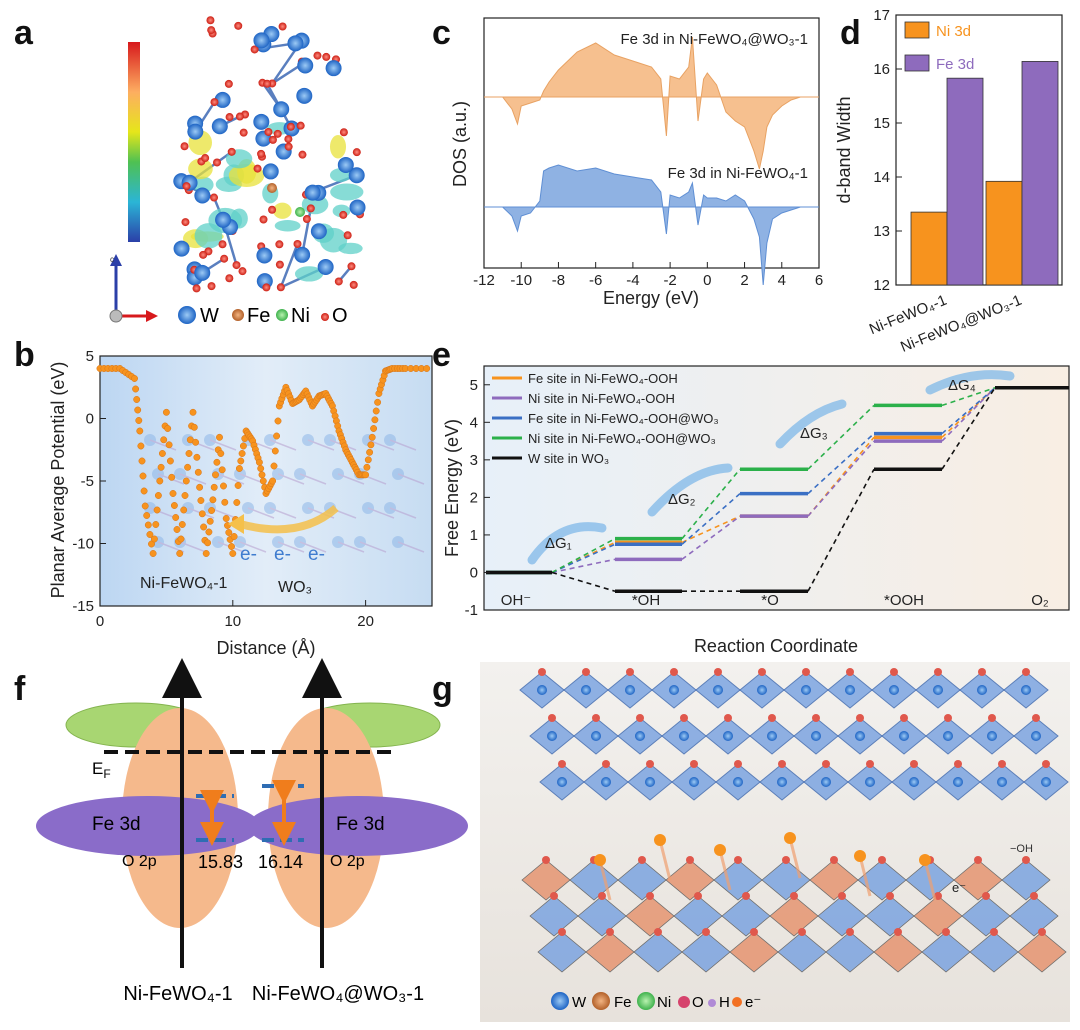 This screenshot has height=1030, width=1080. Describe the element at coordinates (516, 600) in the screenshot. I see `x-category-label-e: OH⁻` at that location.